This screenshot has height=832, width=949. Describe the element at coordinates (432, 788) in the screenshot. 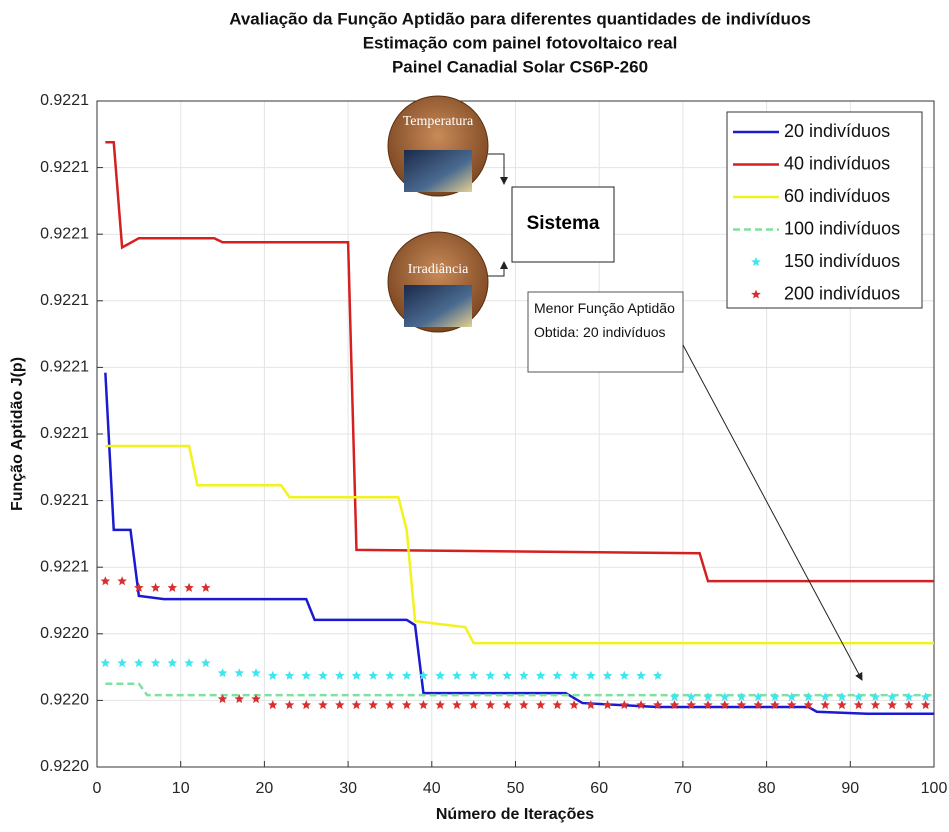

I see `x-tick-label: 40` at that location.